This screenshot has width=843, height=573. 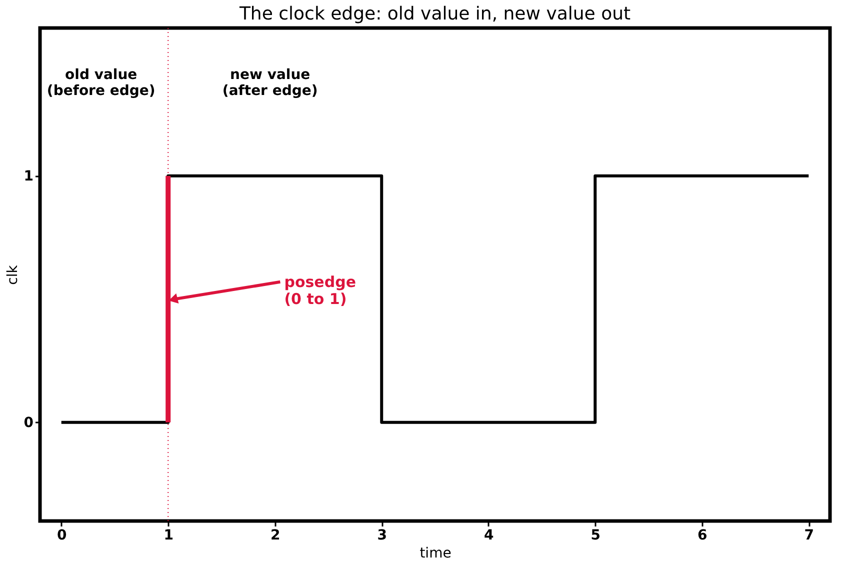 I want to click on annotation: old value (before edge), so click(x=101, y=83).